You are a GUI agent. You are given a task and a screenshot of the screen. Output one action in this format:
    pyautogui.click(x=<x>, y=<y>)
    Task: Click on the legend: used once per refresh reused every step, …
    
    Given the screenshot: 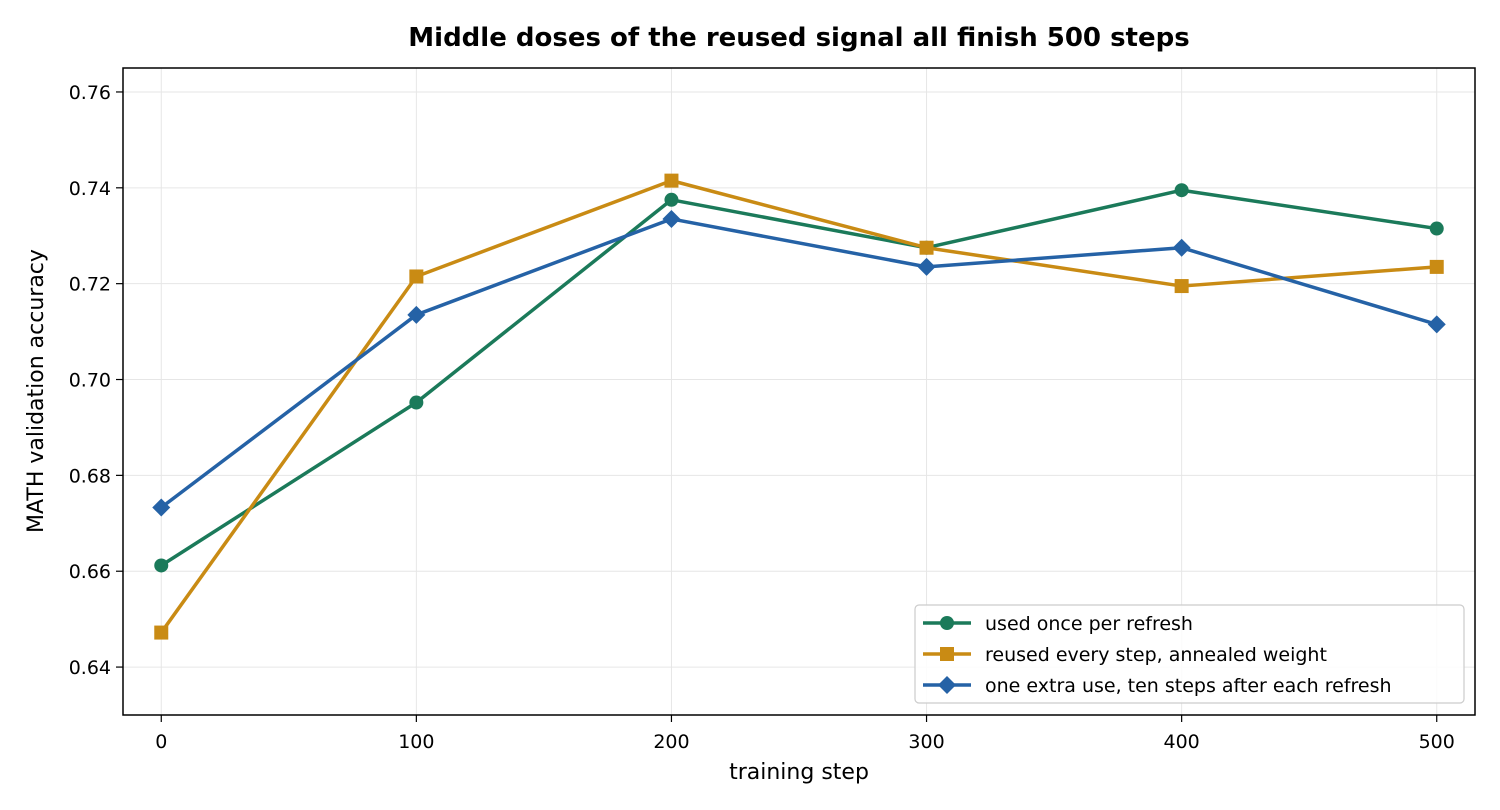 What is the action you would take?
    pyautogui.click(x=1189, y=654)
    